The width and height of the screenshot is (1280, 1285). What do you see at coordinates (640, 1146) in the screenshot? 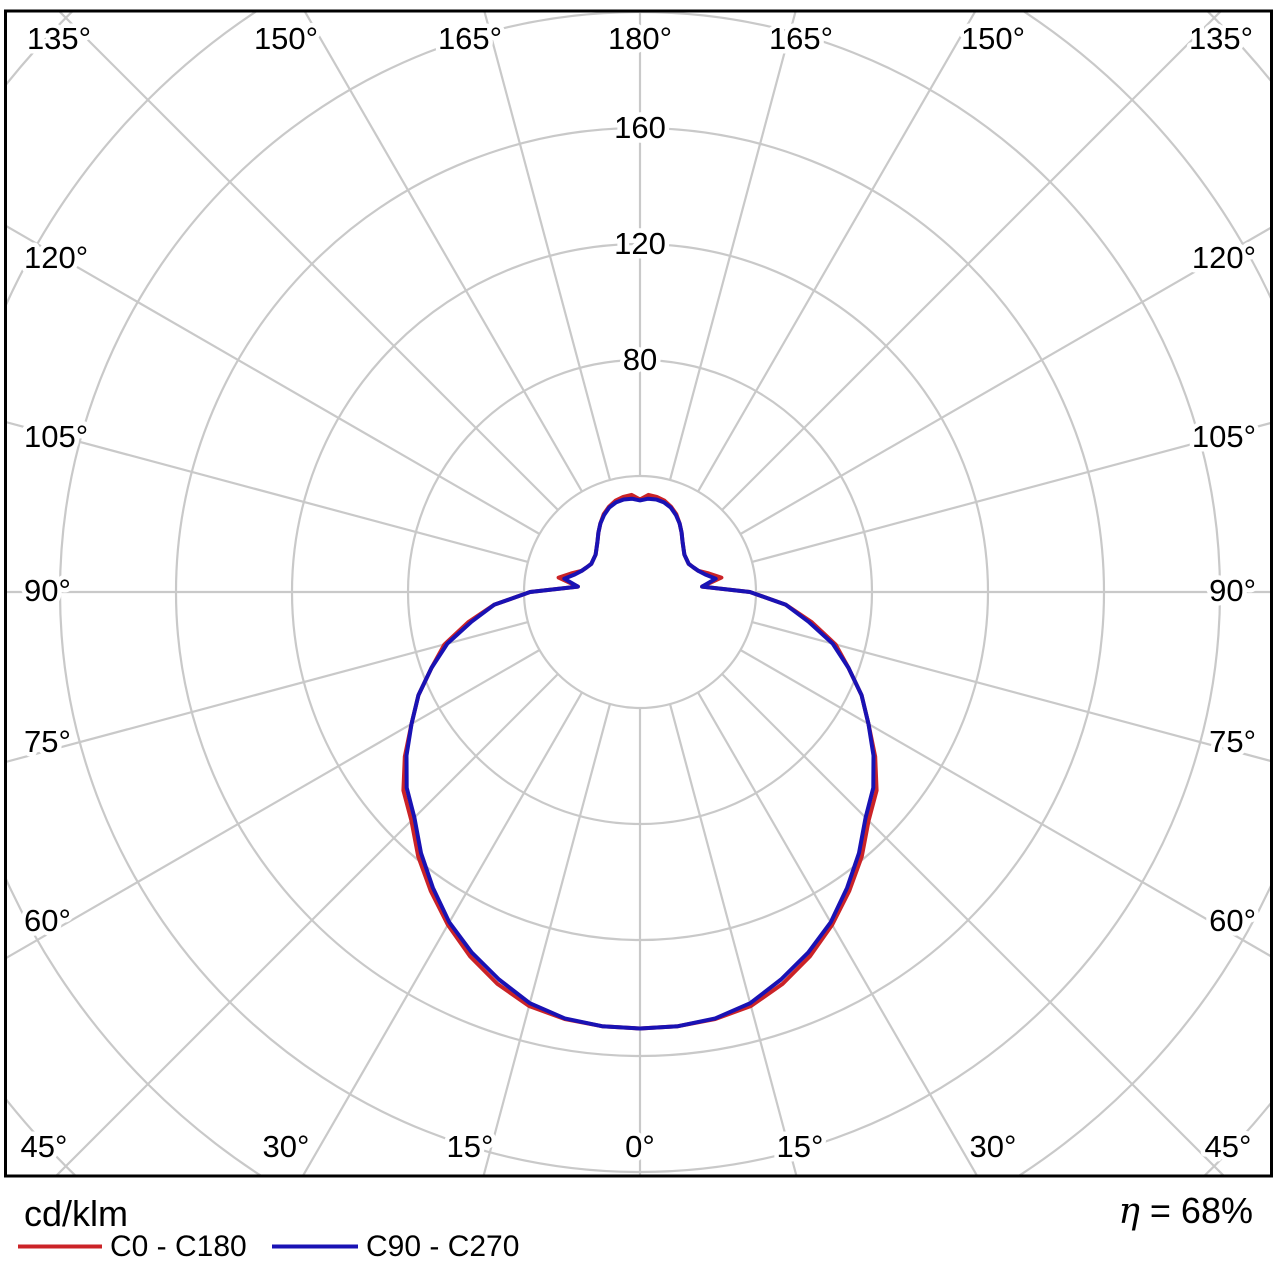
I see `angle-label: 0°` at bounding box center [640, 1146].